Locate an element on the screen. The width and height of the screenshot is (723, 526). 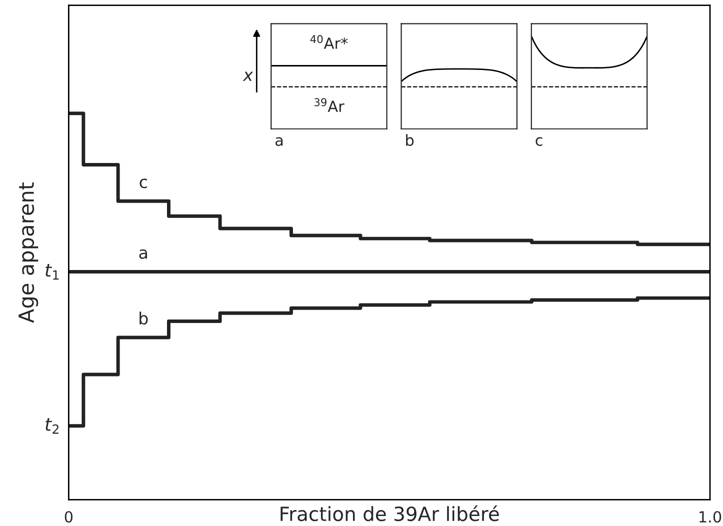
x-tick-label: 1.0 is located at coordinates (711, 517).